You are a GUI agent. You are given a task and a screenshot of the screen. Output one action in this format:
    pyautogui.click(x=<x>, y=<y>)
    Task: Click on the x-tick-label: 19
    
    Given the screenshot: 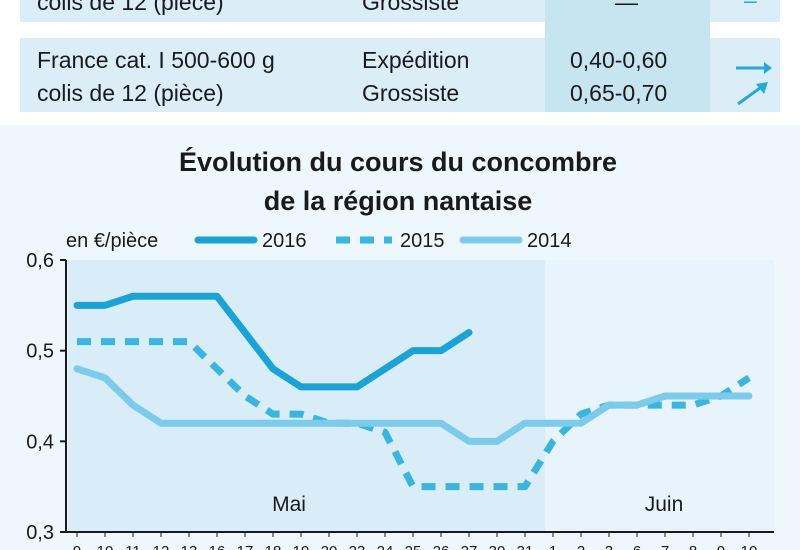 What is the action you would take?
    pyautogui.click(x=301, y=546)
    